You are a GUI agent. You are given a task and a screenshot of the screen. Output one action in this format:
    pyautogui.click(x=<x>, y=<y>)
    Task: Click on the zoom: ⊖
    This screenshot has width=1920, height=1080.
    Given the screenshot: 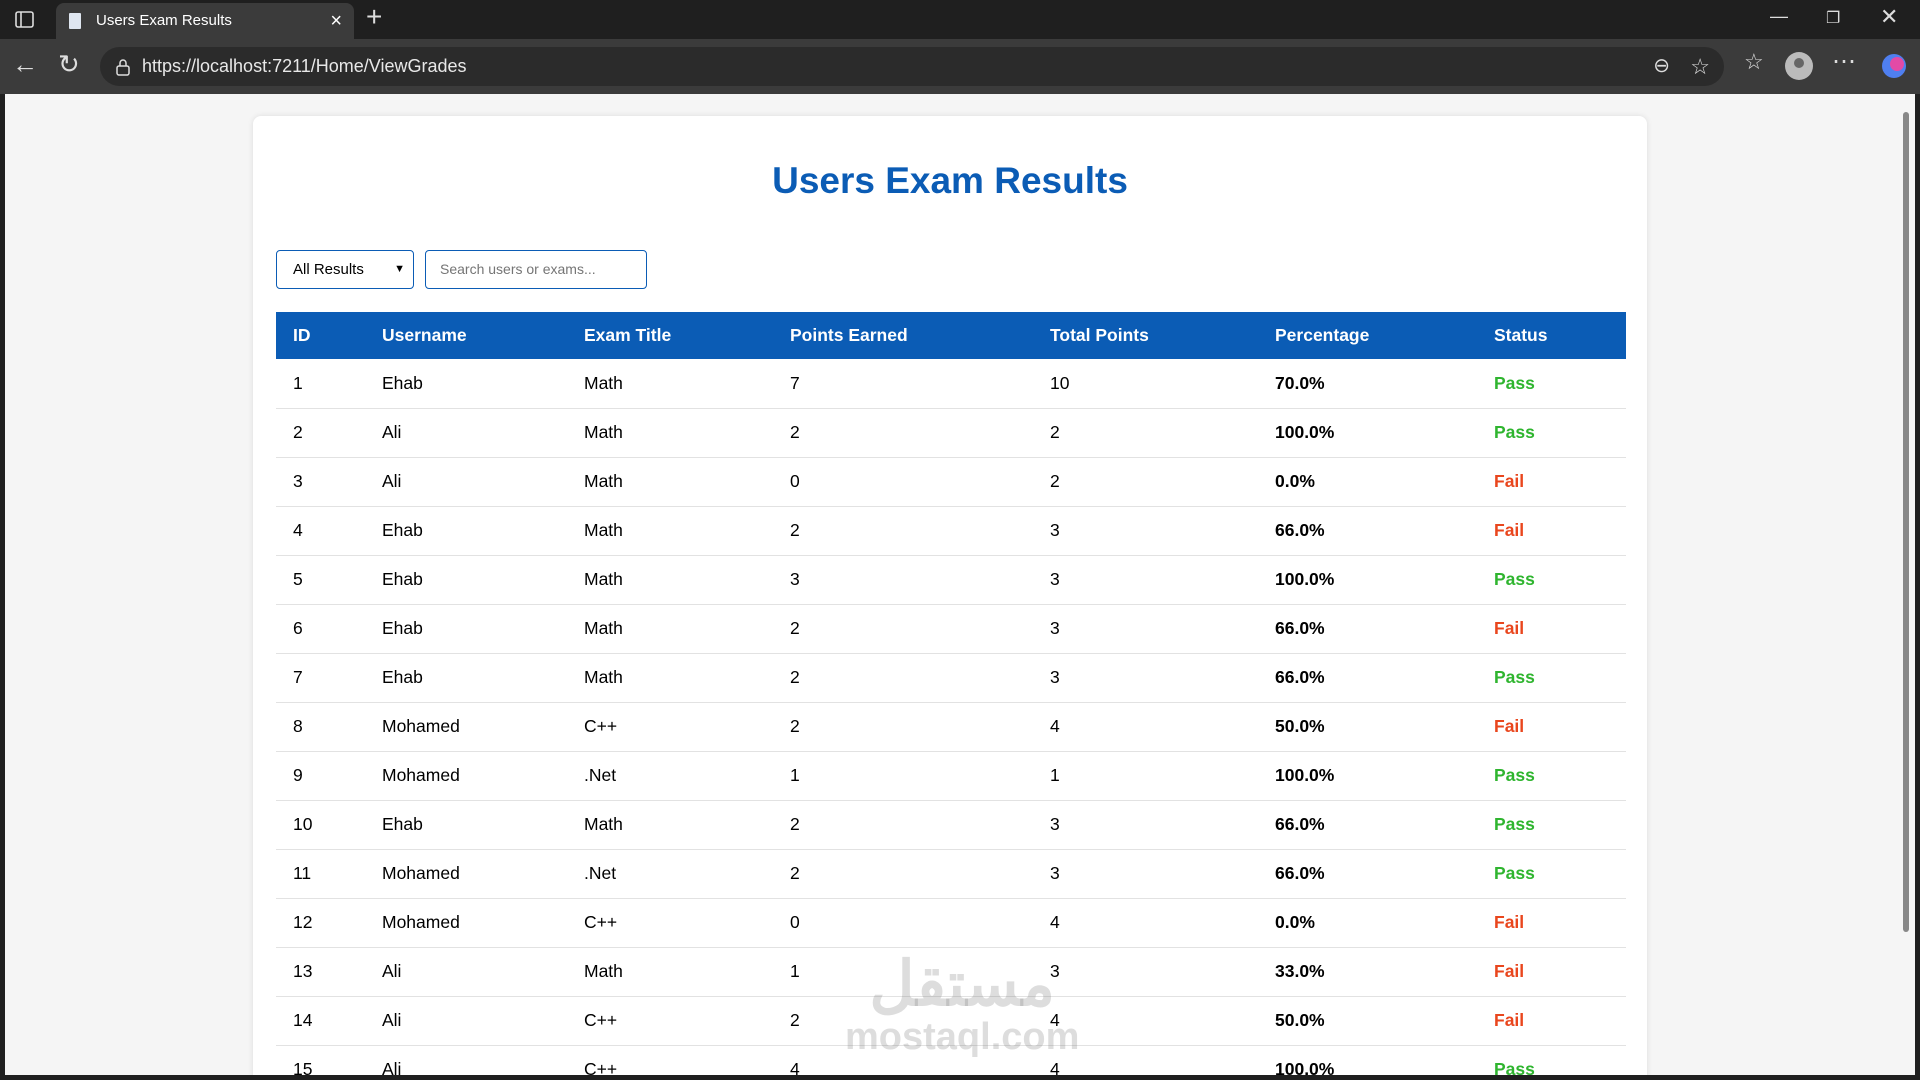 What is the action you would take?
    pyautogui.click(x=1661, y=66)
    